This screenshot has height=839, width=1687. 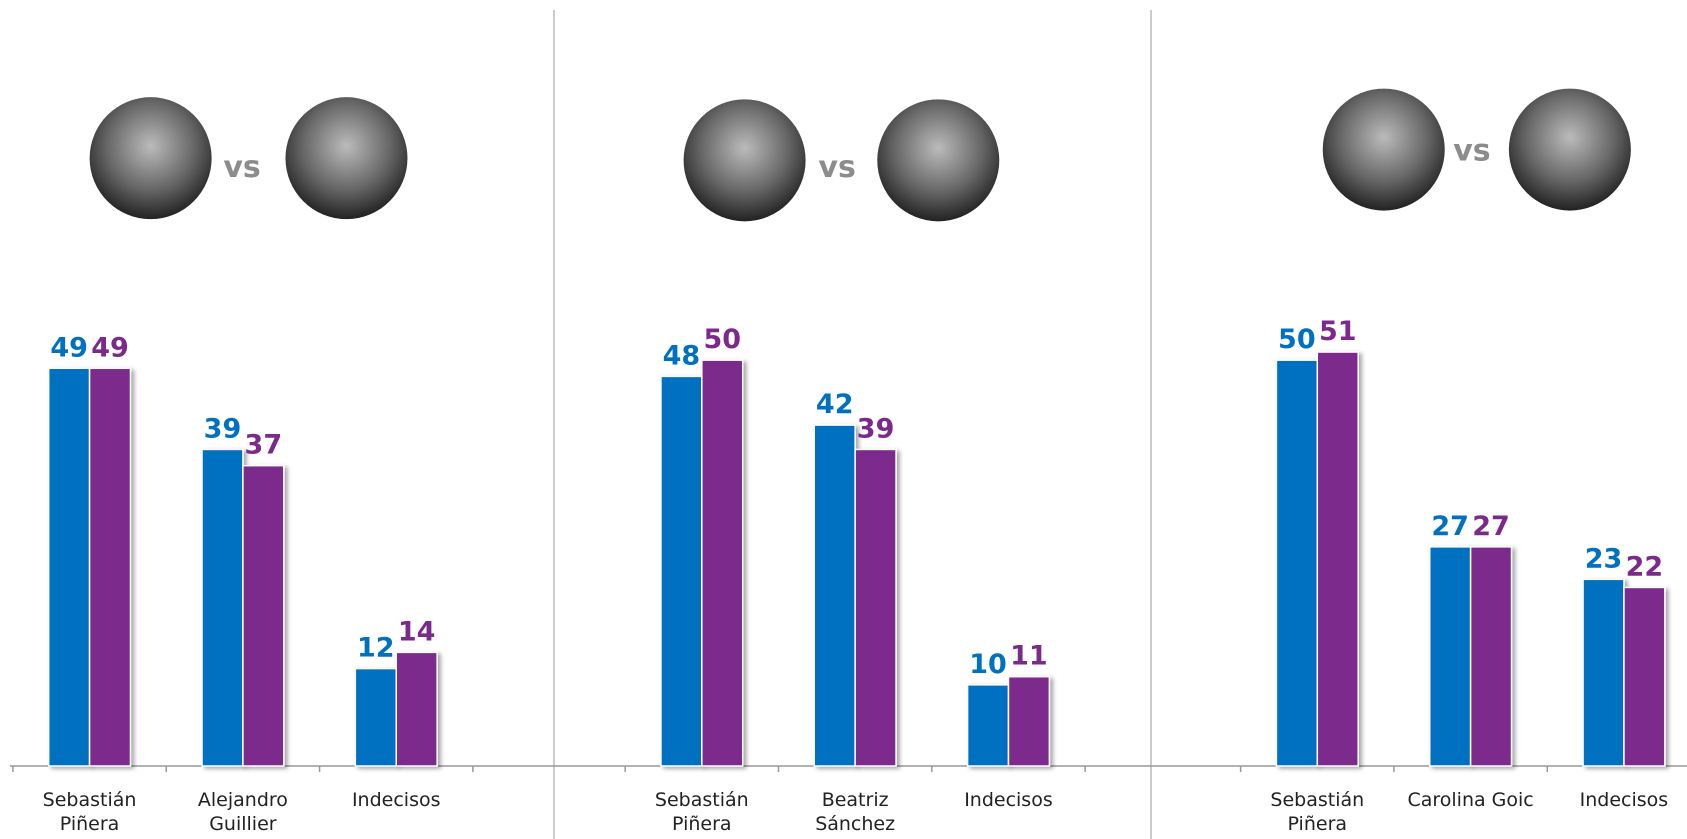 I want to click on x-tick-label: Alejandro Guillier, so click(x=242, y=812).